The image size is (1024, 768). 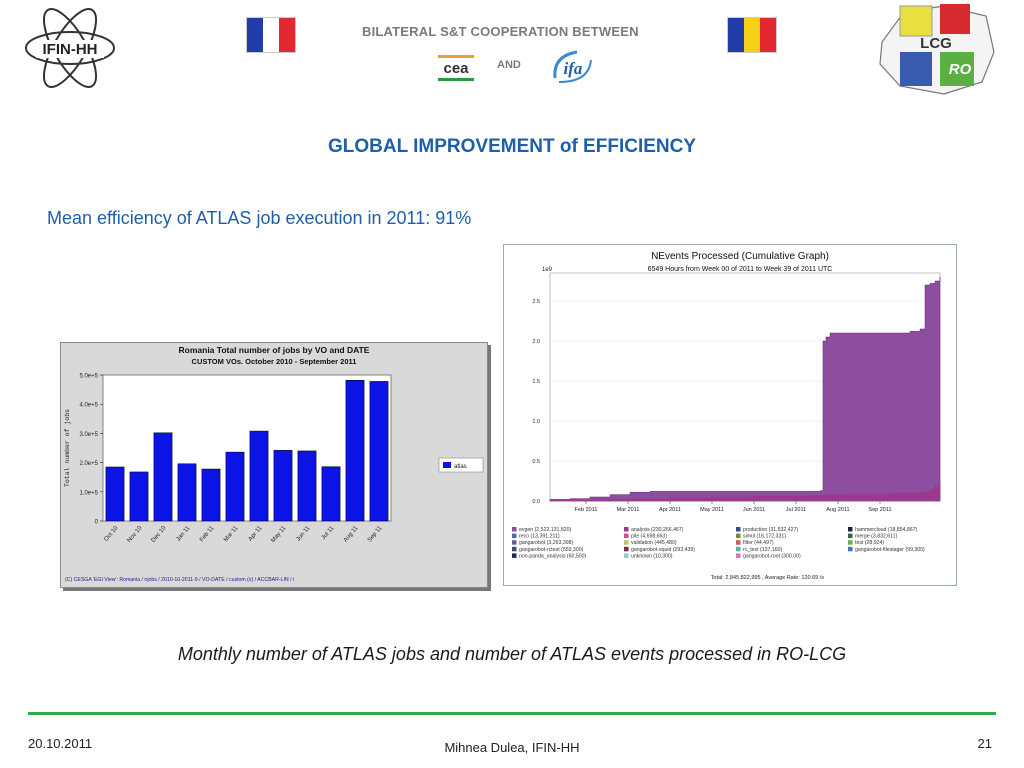 I want to click on chart1-xtick-label: Apr 11, so click(x=256, y=534).